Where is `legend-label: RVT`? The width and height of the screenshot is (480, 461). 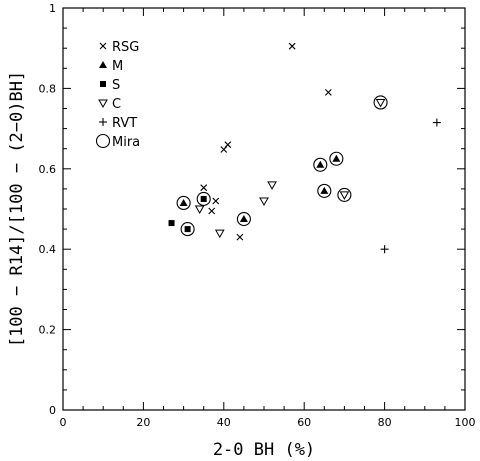 legend-label: RVT is located at coordinates (124, 123).